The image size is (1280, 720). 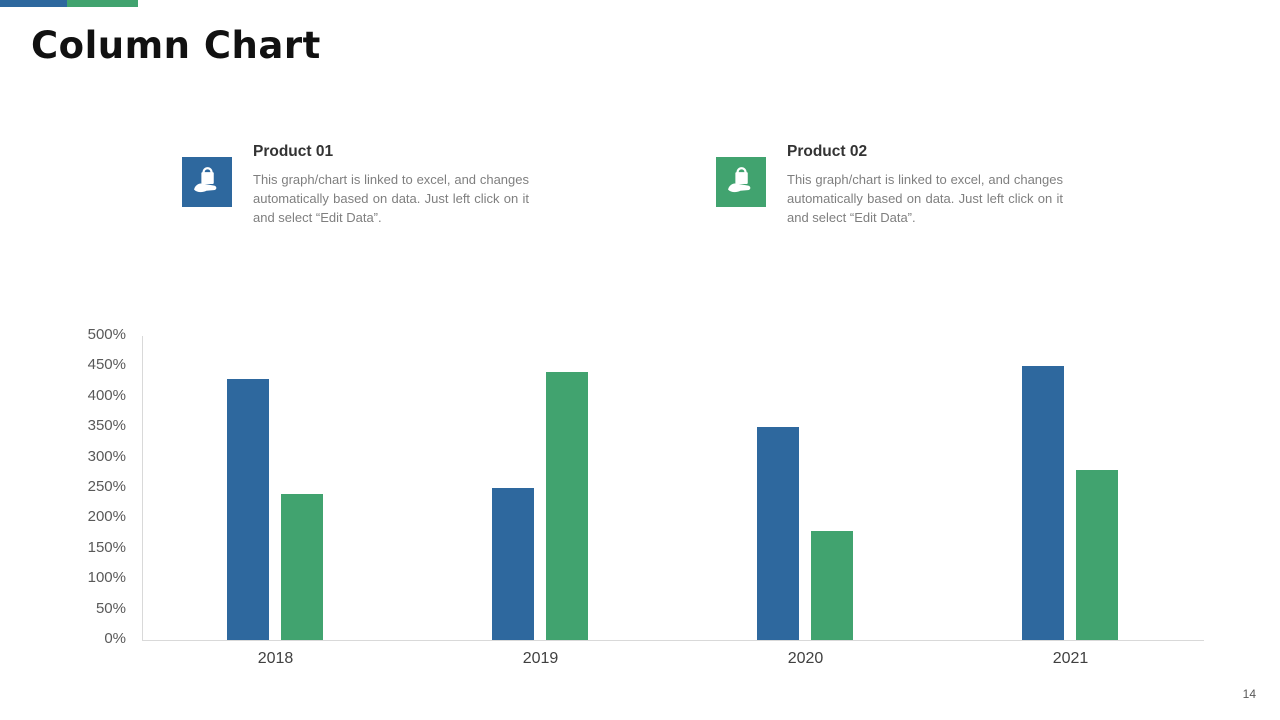 I want to click on x-axis-category-label: 2020, so click(x=805, y=658).